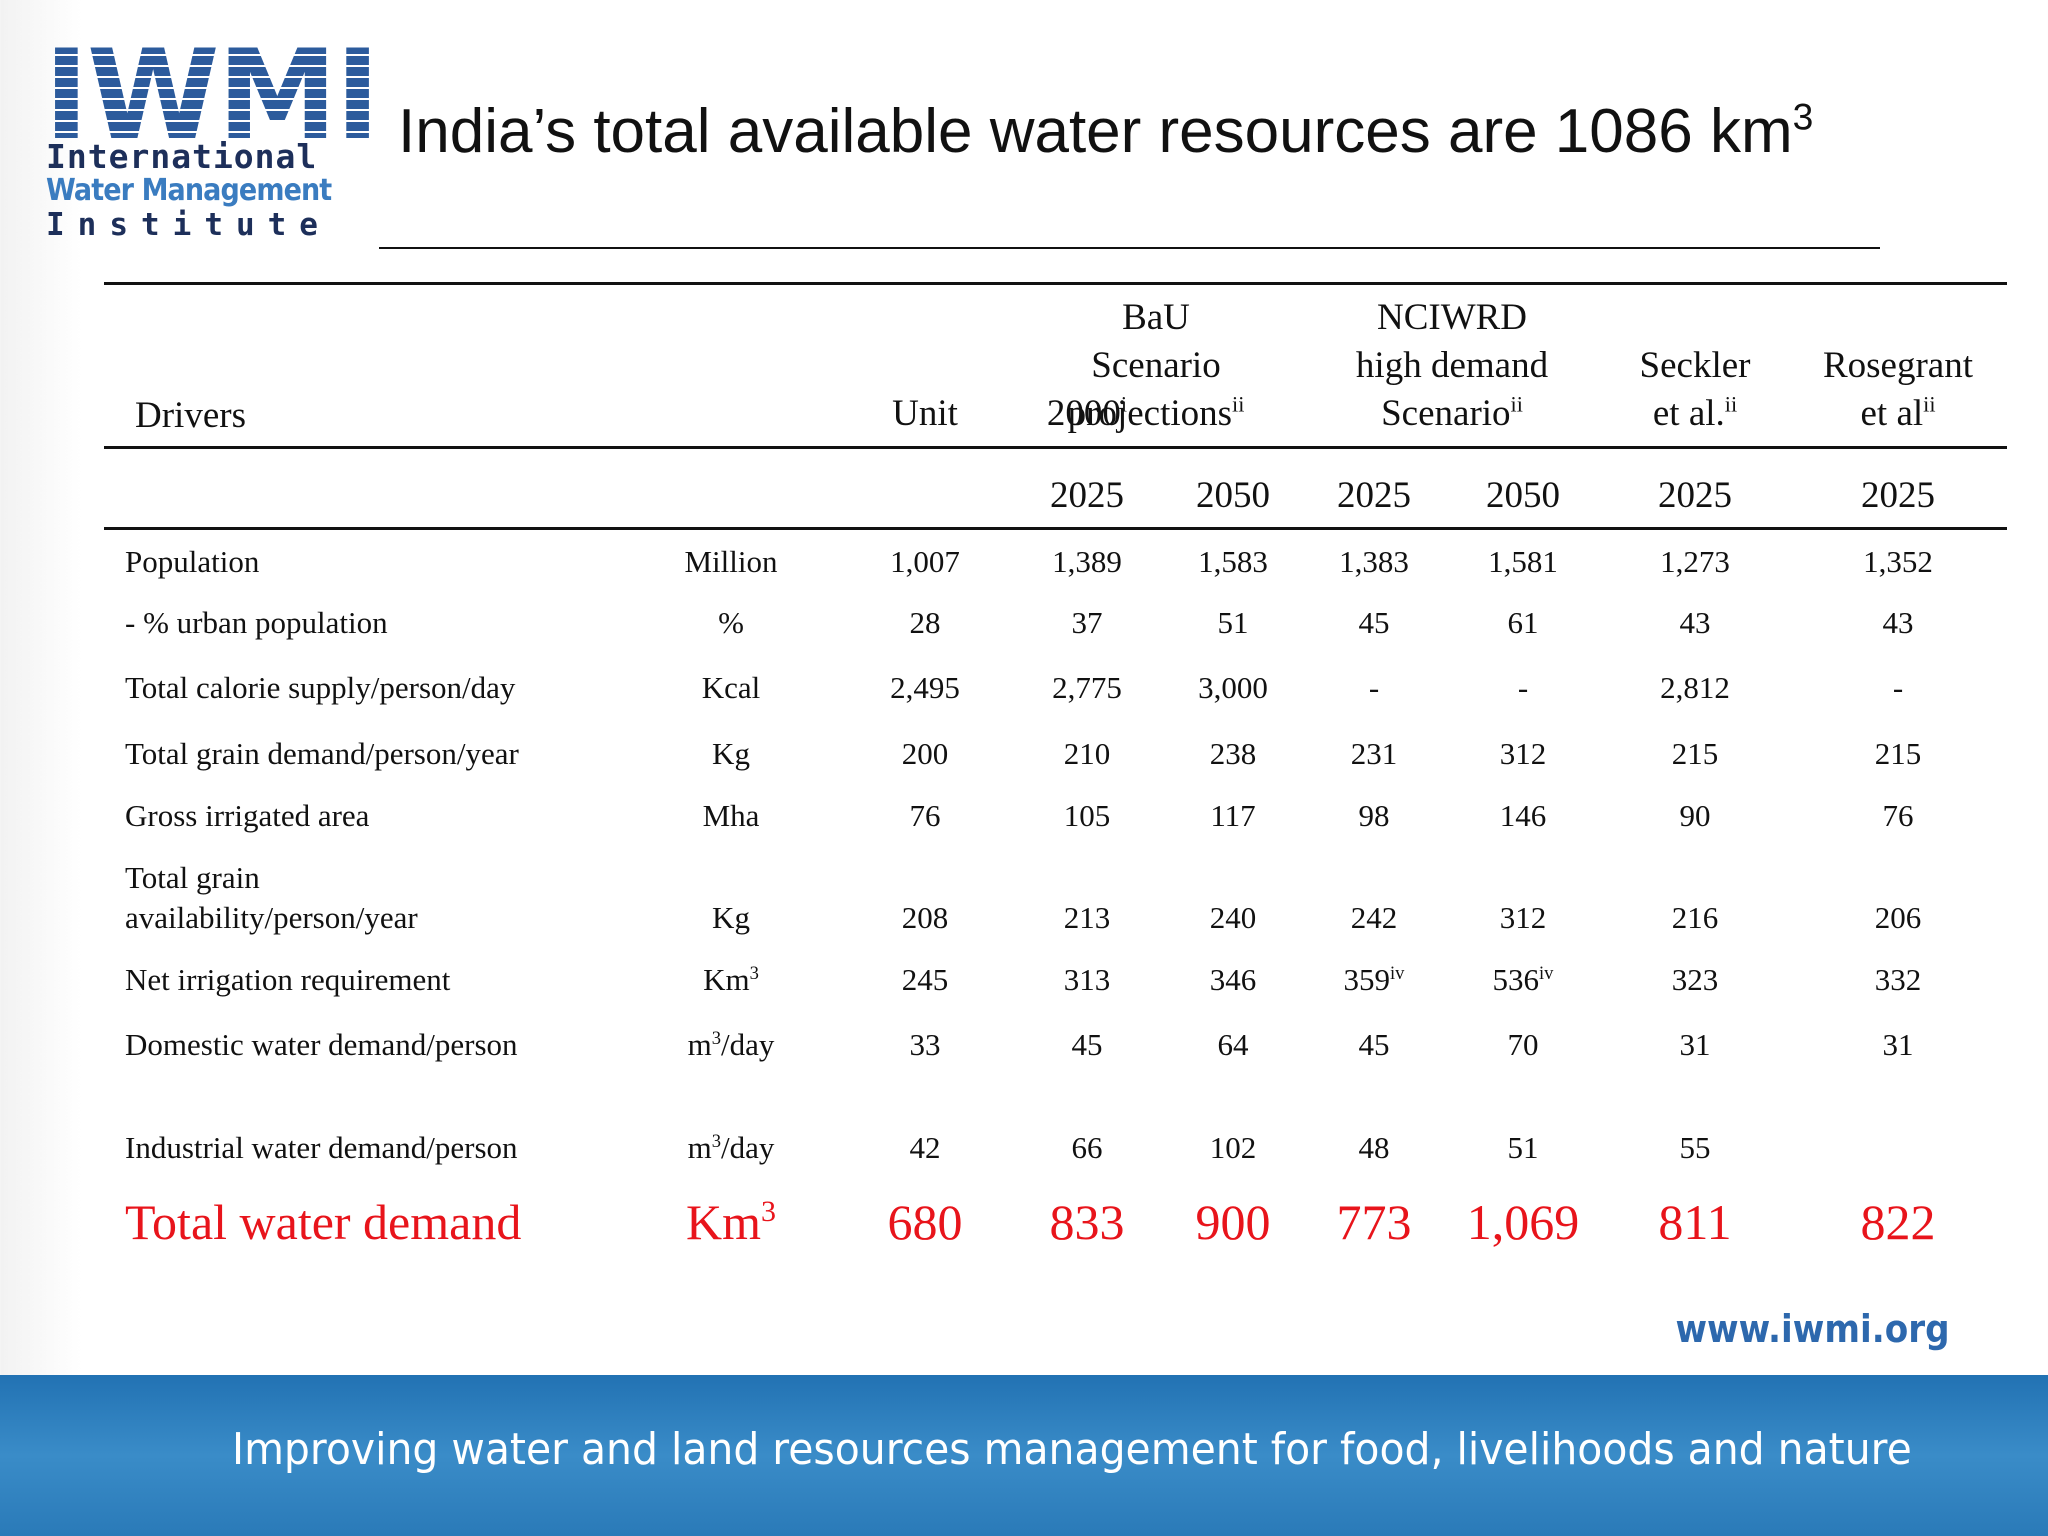  Describe the element at coordinates (1812, 1329) in the screenshot. I see `footer-url: www.iwmi.org` at that location.